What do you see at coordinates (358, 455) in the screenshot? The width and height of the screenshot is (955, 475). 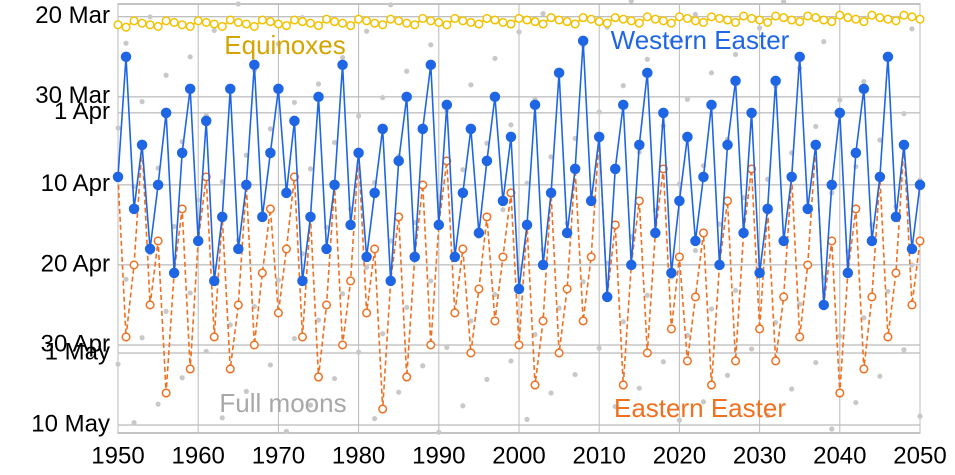 I see `x-tick-label: 1980` at bounding box center [358, 455].